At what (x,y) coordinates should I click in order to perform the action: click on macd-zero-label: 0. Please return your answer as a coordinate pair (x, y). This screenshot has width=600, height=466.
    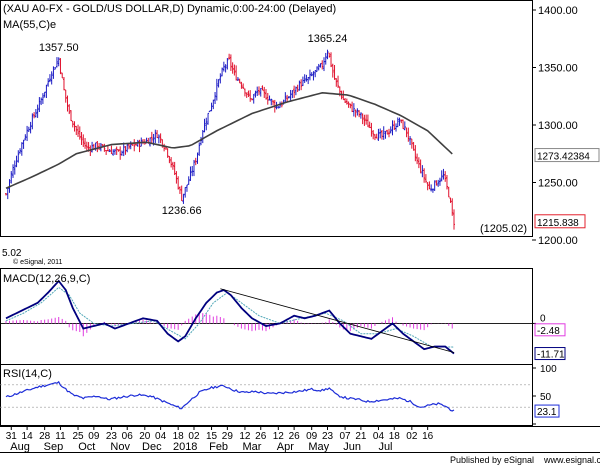
    Looking at the image, I should click on (543, 318).